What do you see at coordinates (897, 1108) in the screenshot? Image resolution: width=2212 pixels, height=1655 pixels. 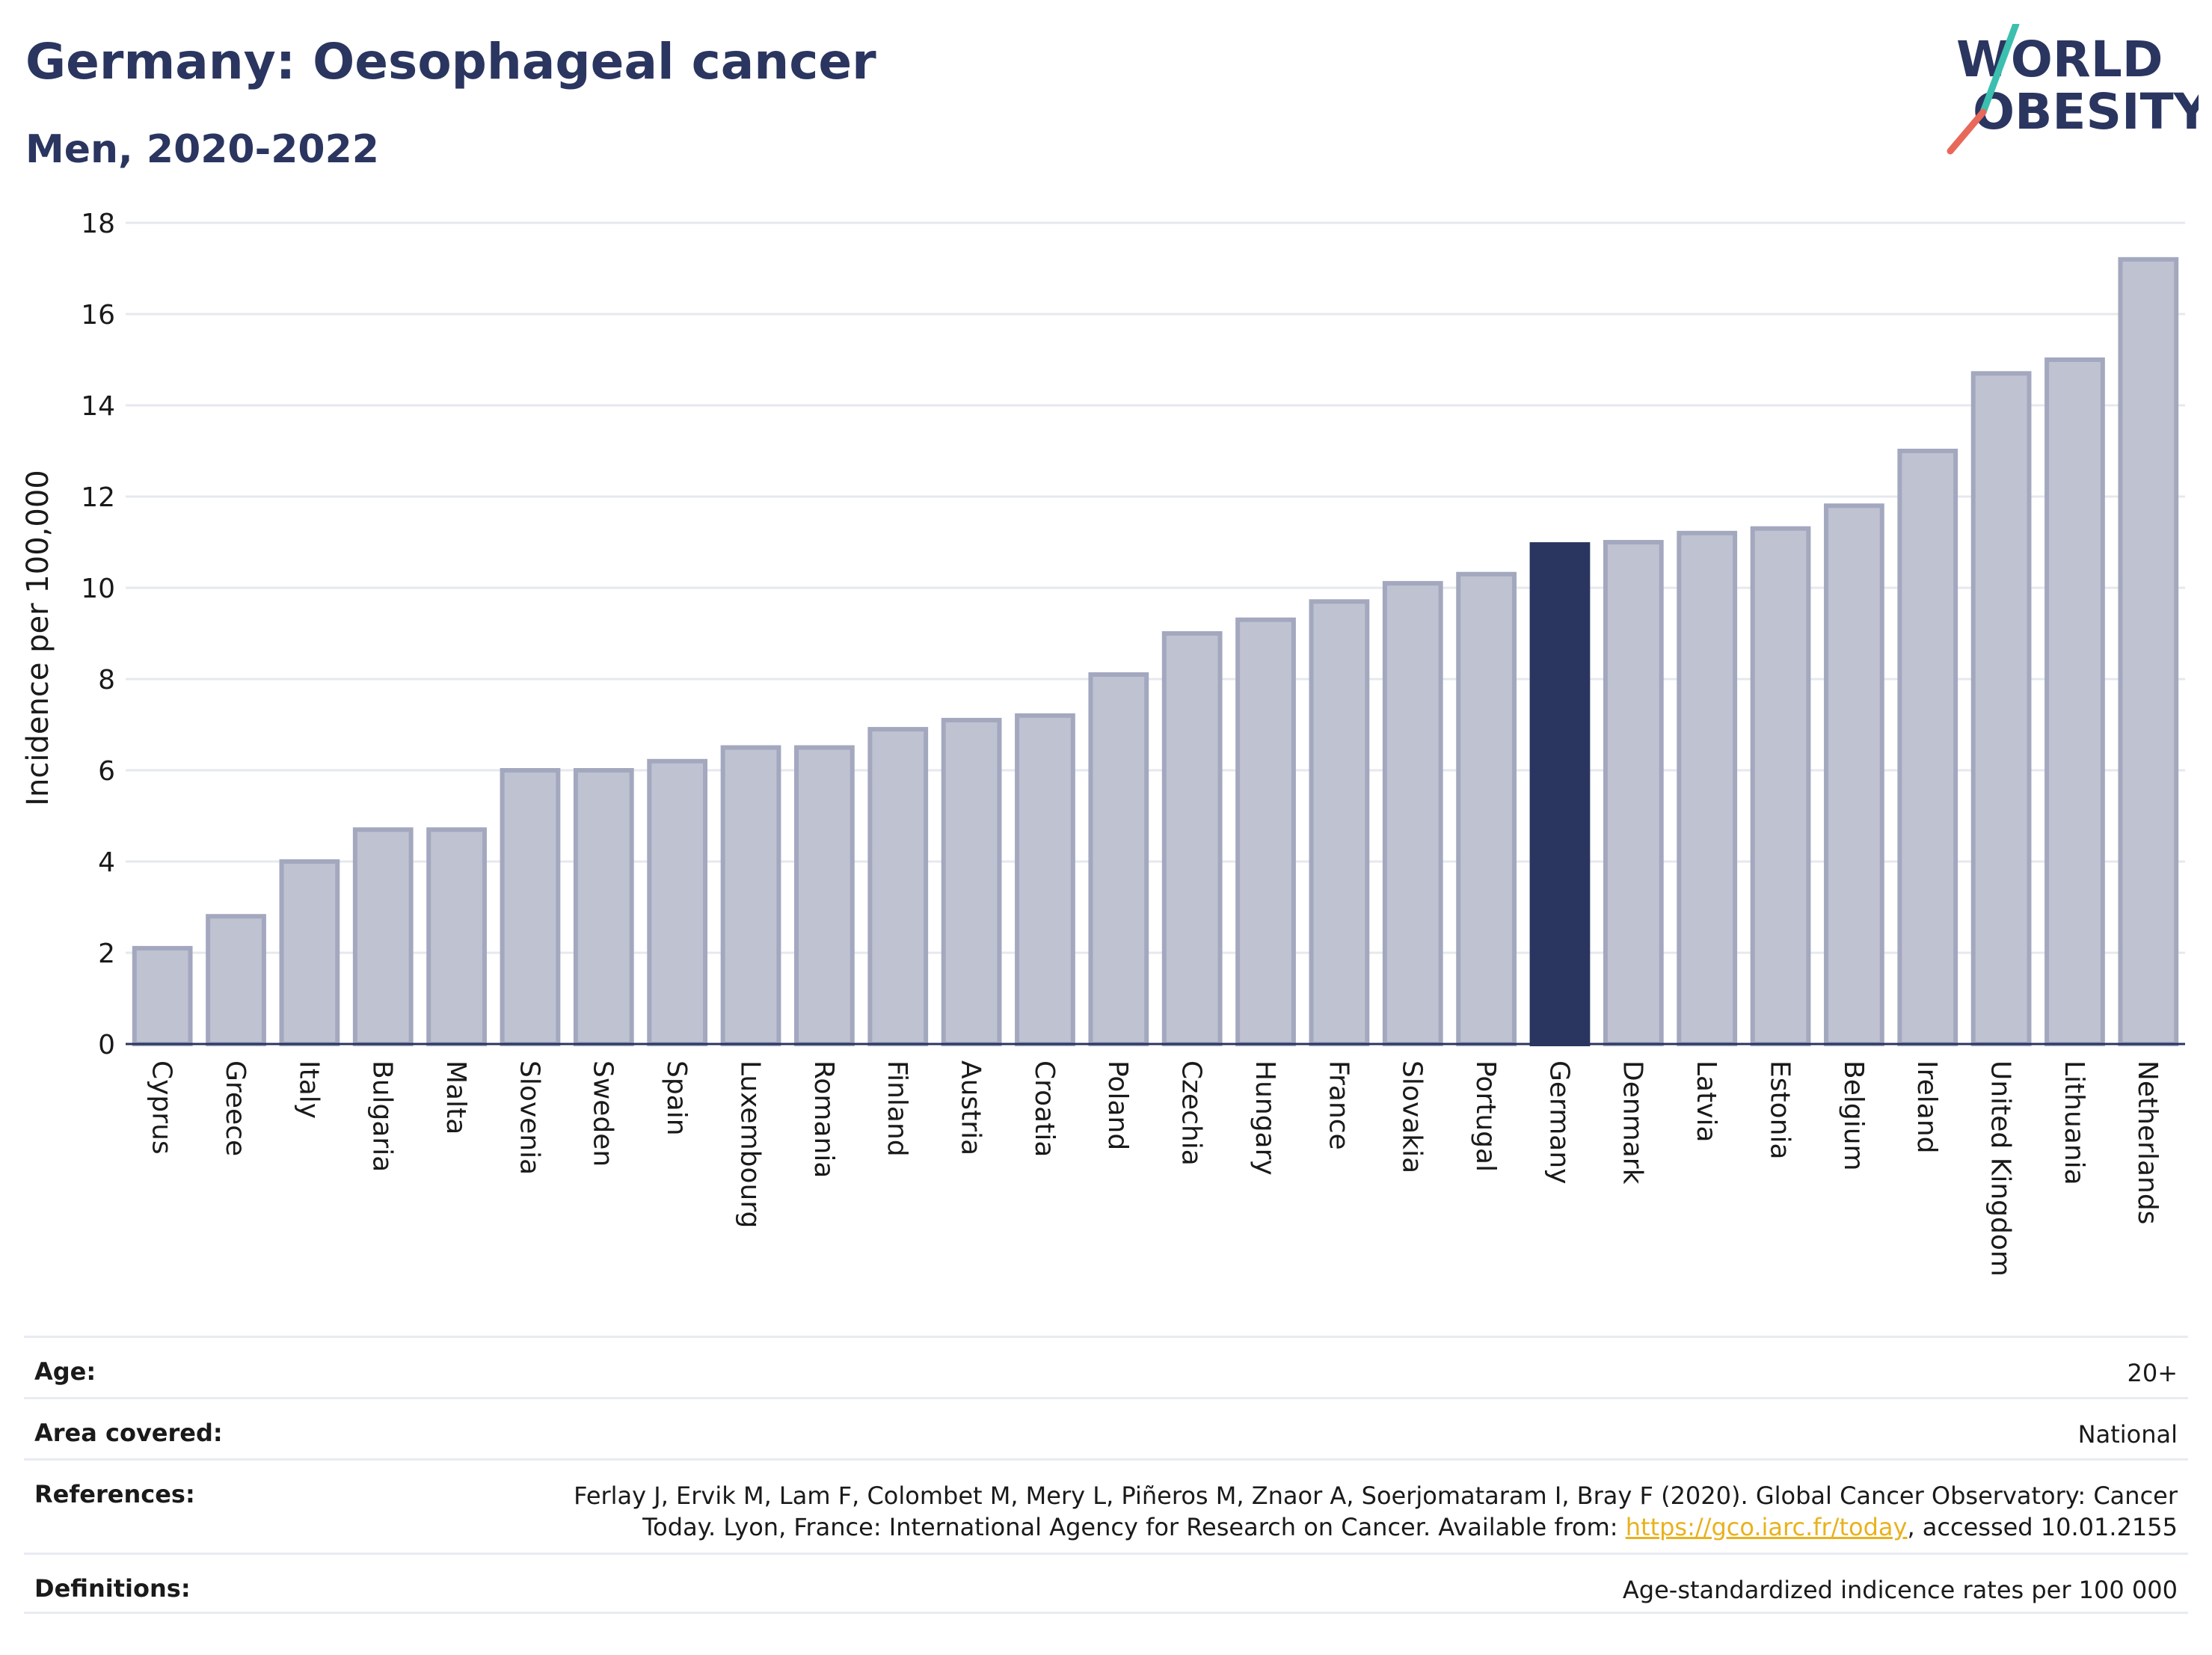 I see `x-tick-label: Finland` at bounding box center [897, 1108].